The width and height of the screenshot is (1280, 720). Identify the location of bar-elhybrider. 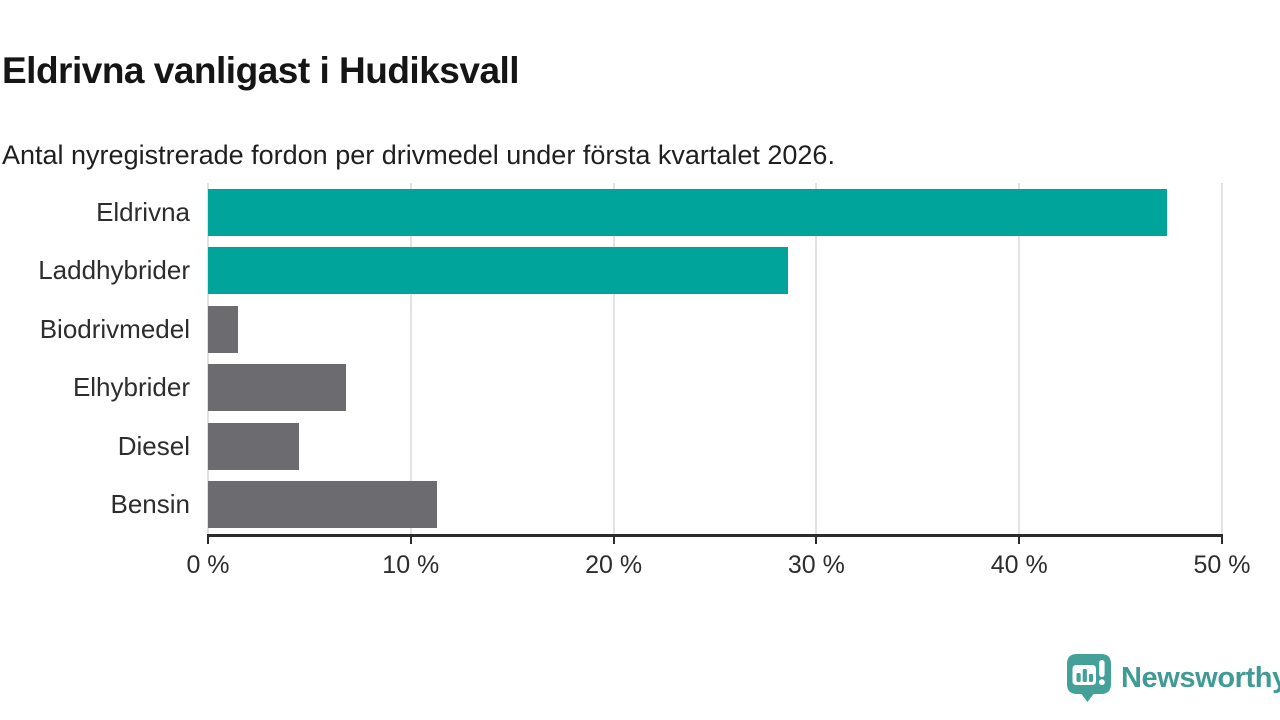
(277, 388).